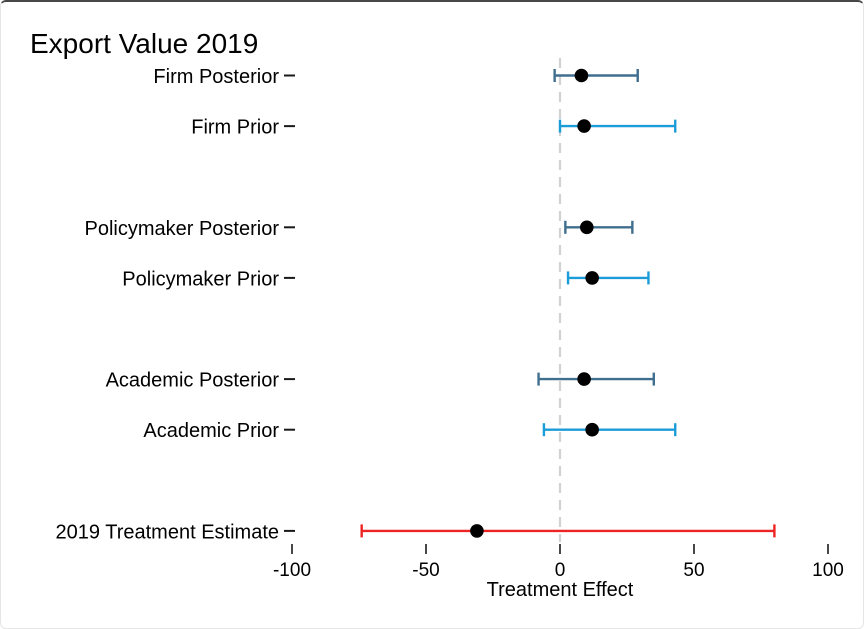  Describe the element at coordinates (386, 279) in the screenshot. I see `forest-row: Policymaker Prior` at that location.